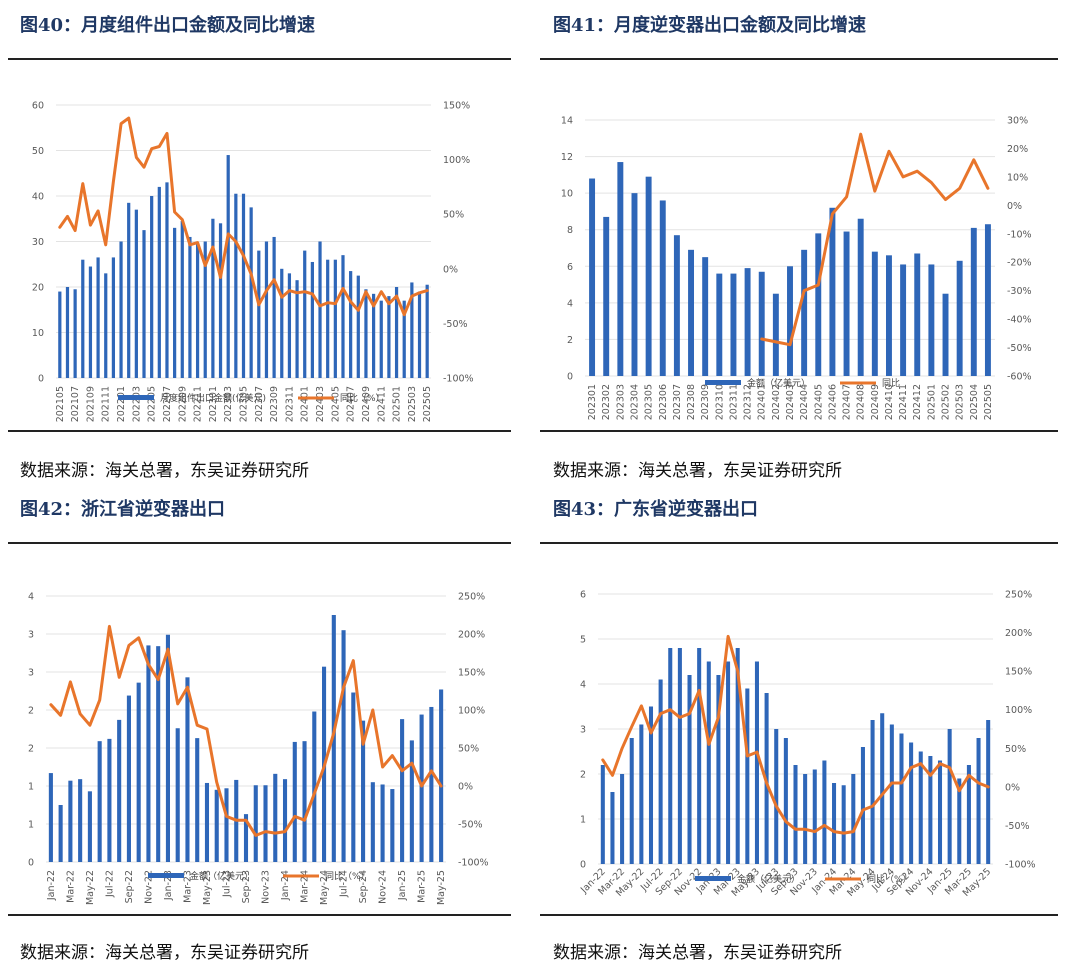  What do you see at coordinates (90, 404) in the screenshot?
I see `x-tick-label: 202109` at bounding box center [90, 404].